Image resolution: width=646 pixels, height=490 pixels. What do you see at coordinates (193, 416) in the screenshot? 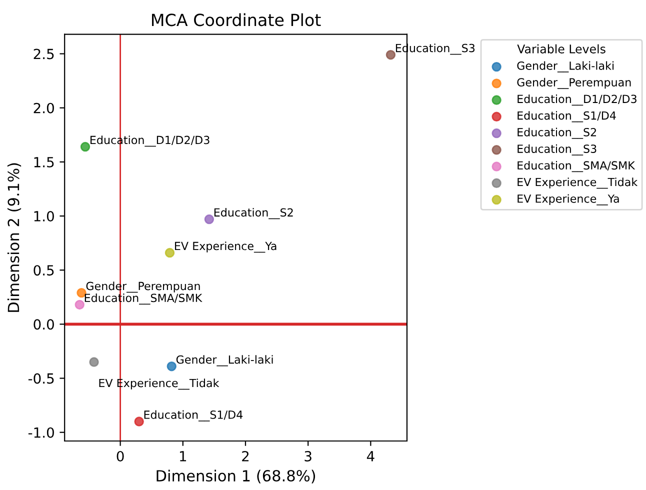
I see `annotation: Education__S1/D4` at bounding box center [193, 416].